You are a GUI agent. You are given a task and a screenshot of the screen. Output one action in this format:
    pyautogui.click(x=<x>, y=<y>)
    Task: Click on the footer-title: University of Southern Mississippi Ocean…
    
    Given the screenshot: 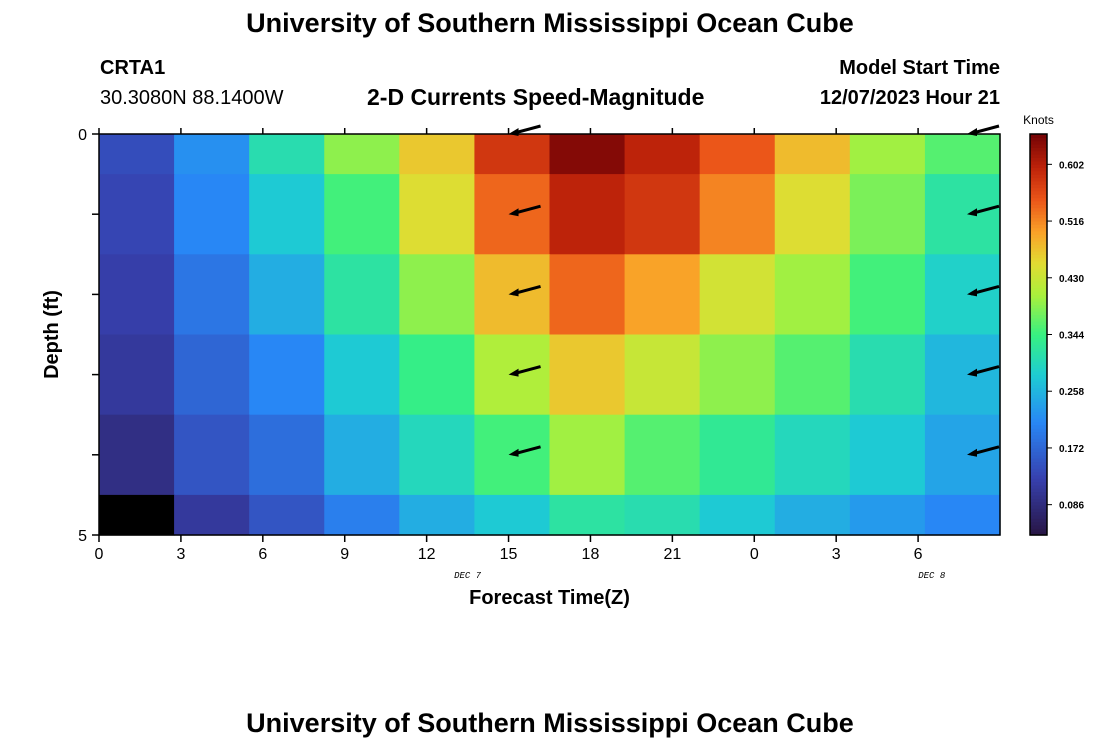 What is the action you would take?
    pyautogui.click(x=550, y=723)
    